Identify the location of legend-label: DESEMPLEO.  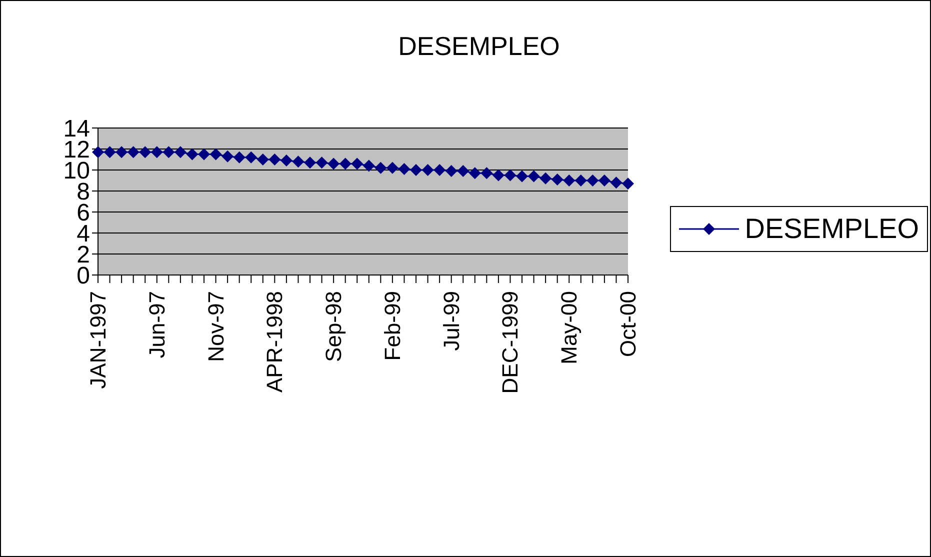
(831, 229).